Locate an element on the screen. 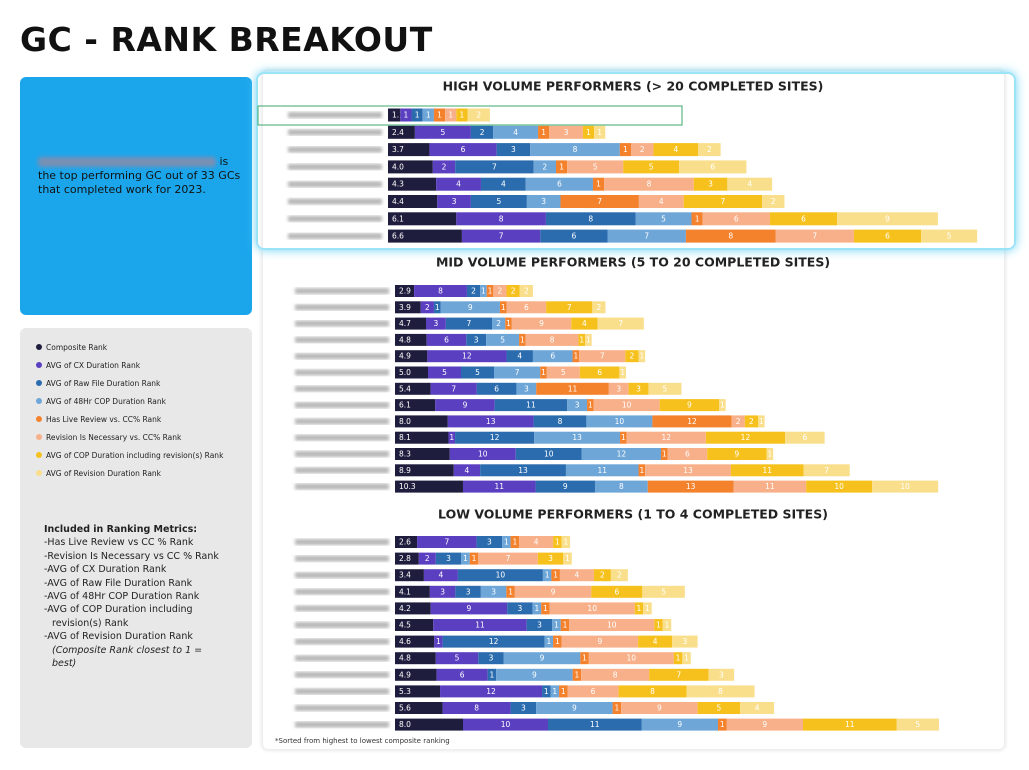 This screenshot has height=770, width=1029. segment-label: 6.6 is located at coordinates (398, 236).